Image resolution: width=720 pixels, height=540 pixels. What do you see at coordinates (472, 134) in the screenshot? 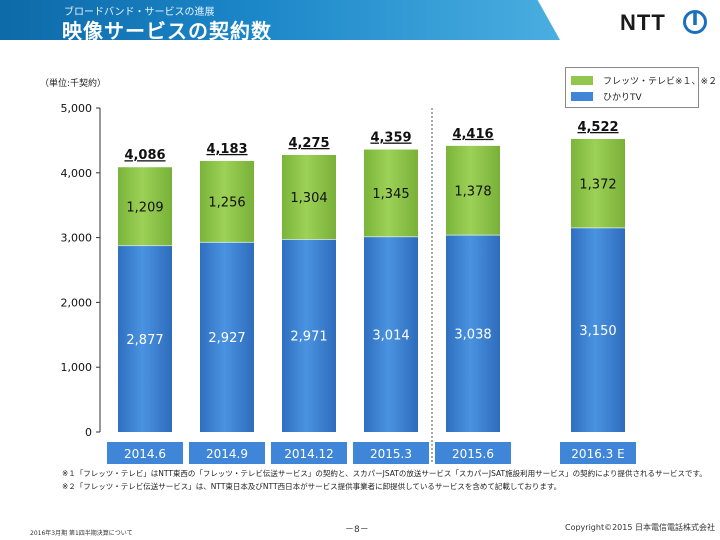
I see `data-label-total: 4,416` at bounding box center [472, 134].